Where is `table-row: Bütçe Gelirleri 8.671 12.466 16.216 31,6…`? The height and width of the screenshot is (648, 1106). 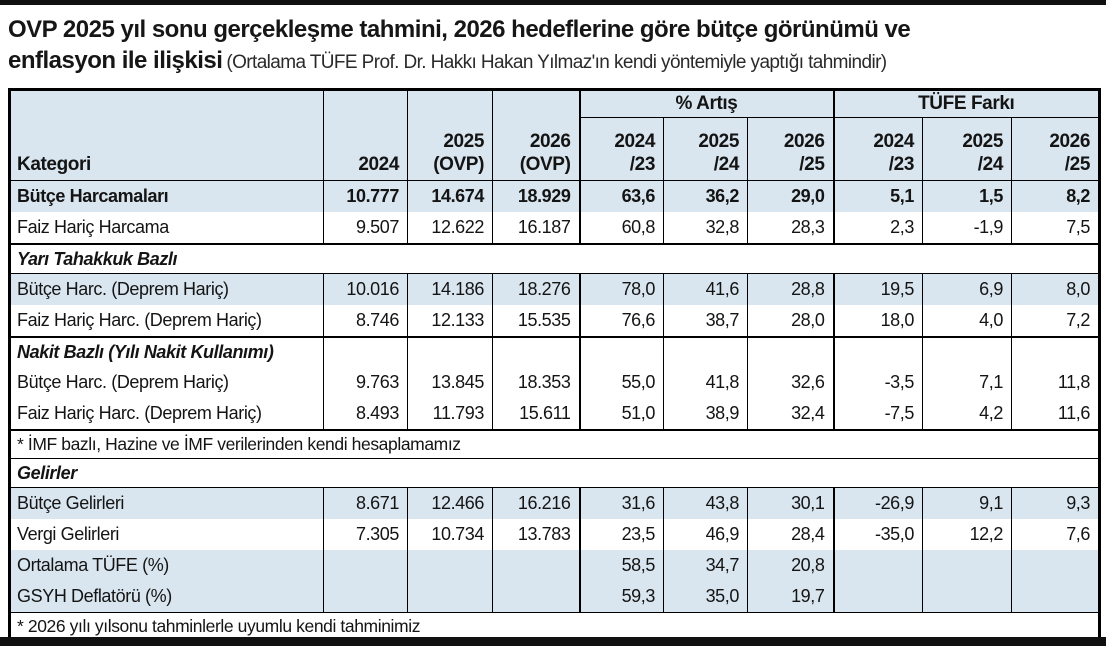 table-row: Bütçe Gelirleri 8.671 12.466 16.216 31,6… is located at coordinates (554, 503).